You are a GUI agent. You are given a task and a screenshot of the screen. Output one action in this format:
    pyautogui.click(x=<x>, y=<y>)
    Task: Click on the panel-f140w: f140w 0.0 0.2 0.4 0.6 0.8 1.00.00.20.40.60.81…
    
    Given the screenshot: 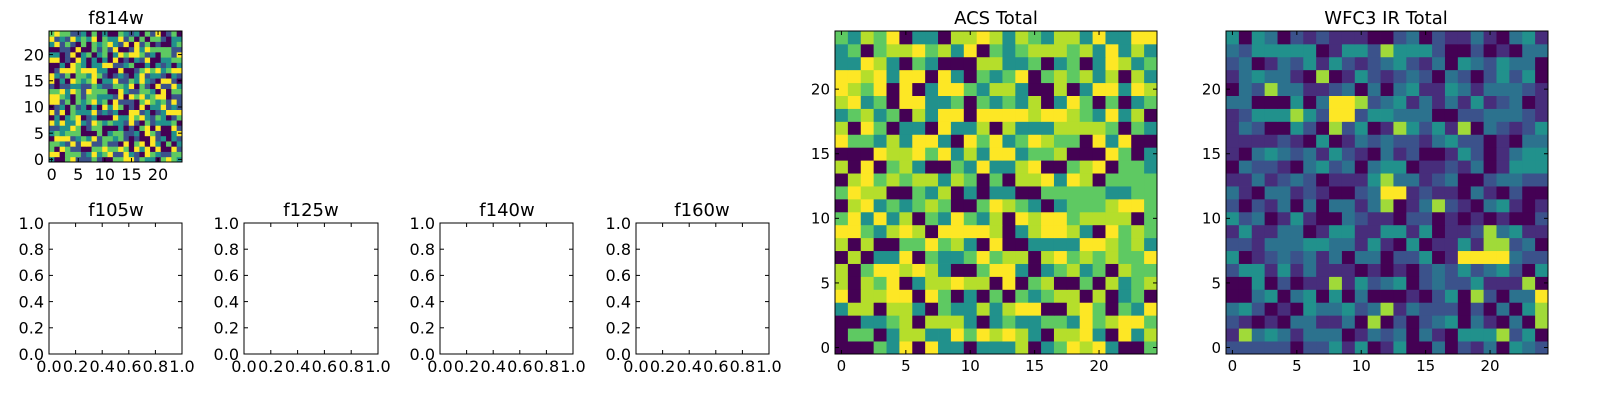 What is the action you would take?
    pyautogui.click(x=498, y=288)
    